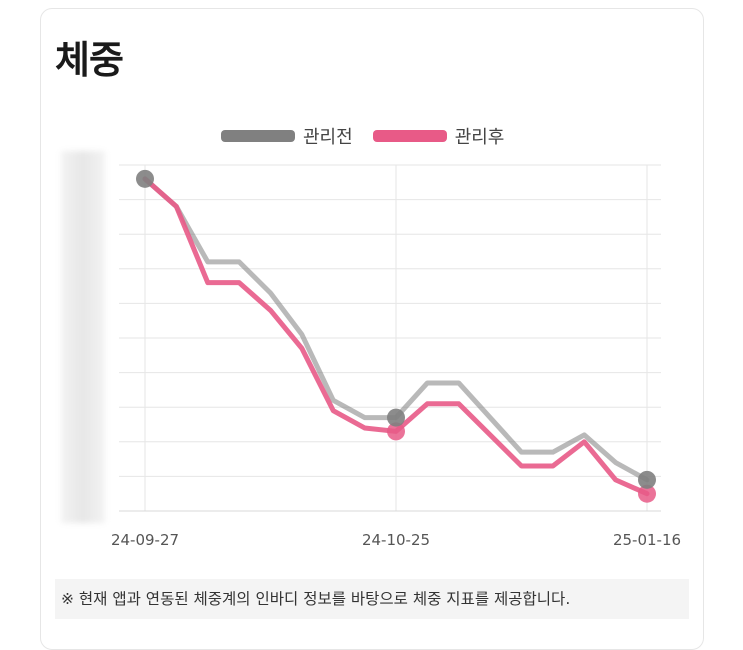  What do you see at coordinates (409, 136) in the screenshot?
I see `legend-swatch-after` at bounding box center [409, 136].